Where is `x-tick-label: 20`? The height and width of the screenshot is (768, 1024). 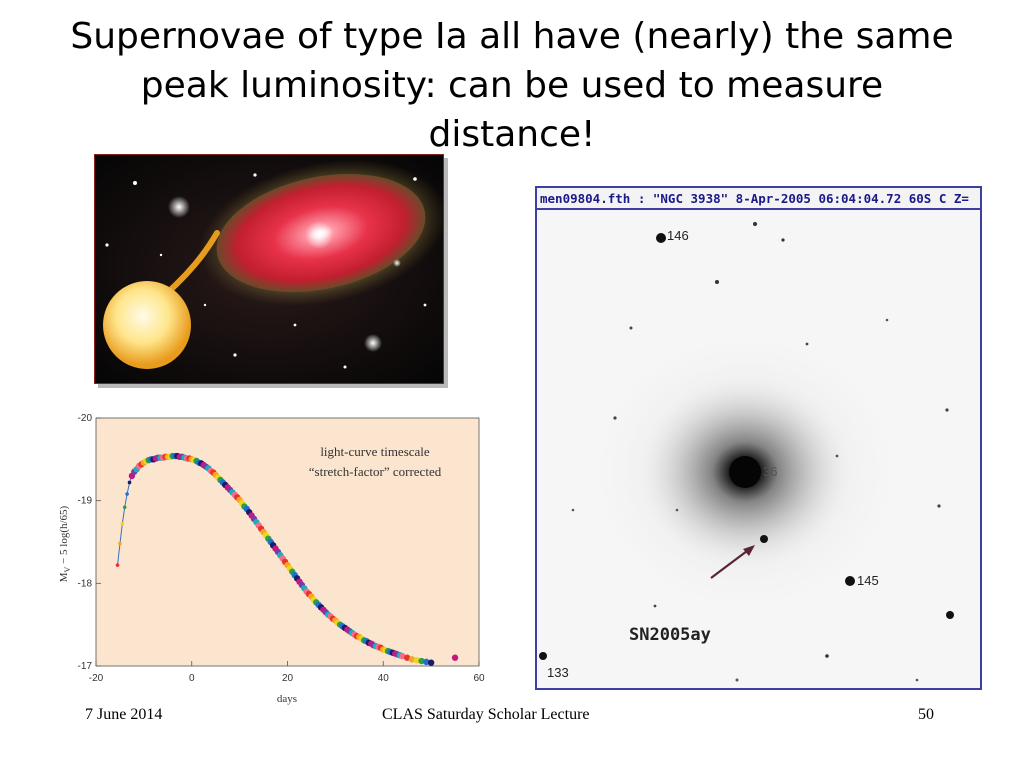
x-tick-label: 20 is located at coordinates (288, 678).